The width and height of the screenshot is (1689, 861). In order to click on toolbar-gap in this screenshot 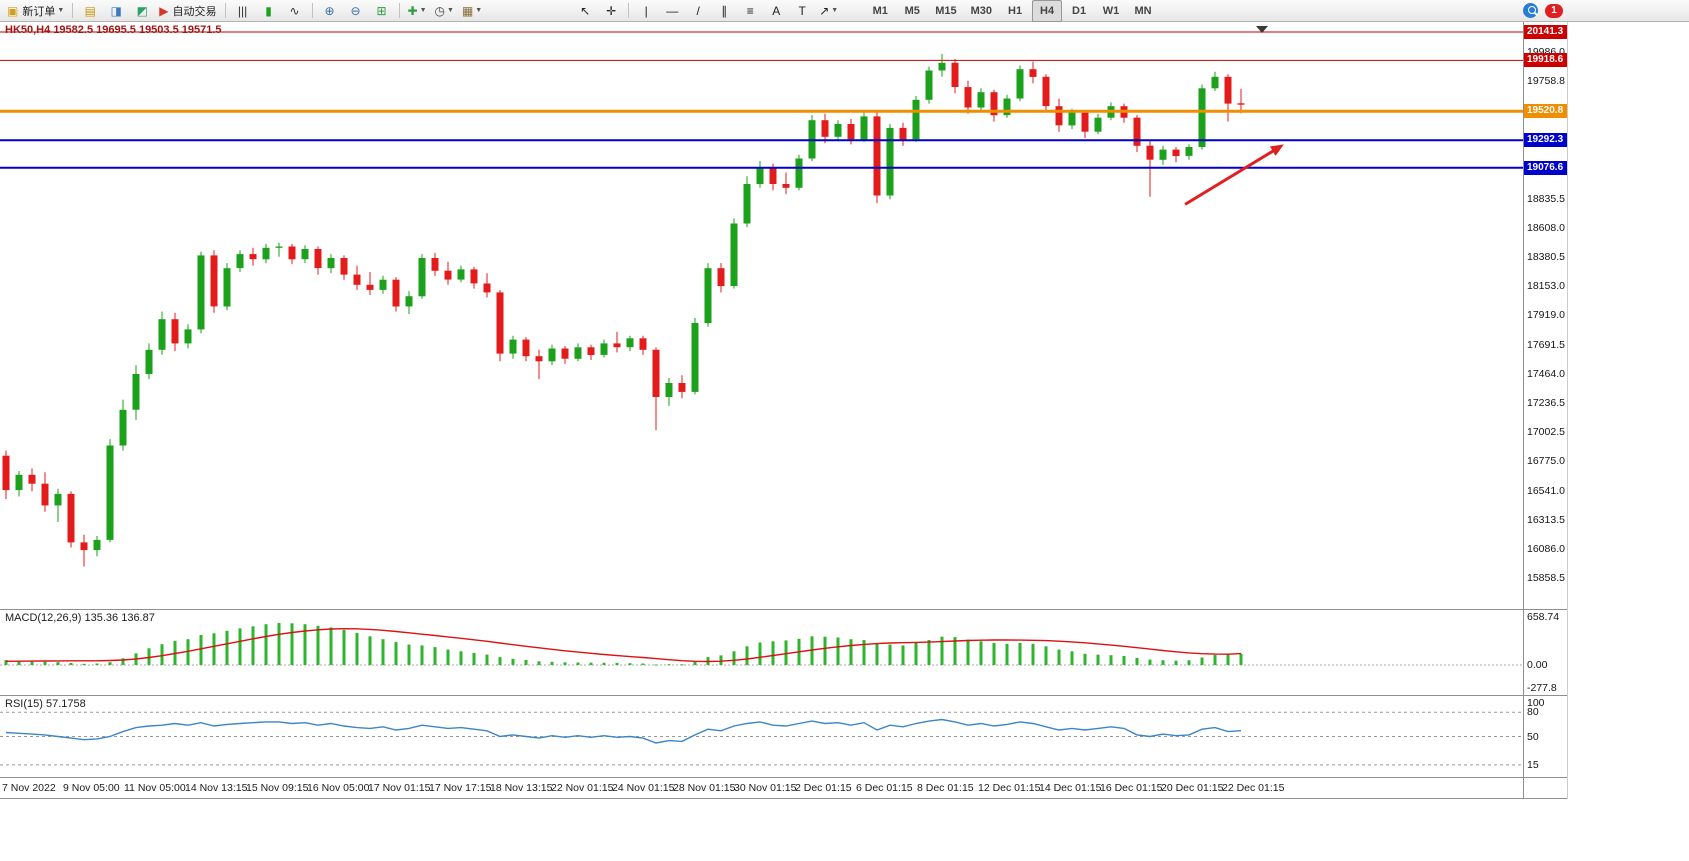, I will do `click(529, 10)`.